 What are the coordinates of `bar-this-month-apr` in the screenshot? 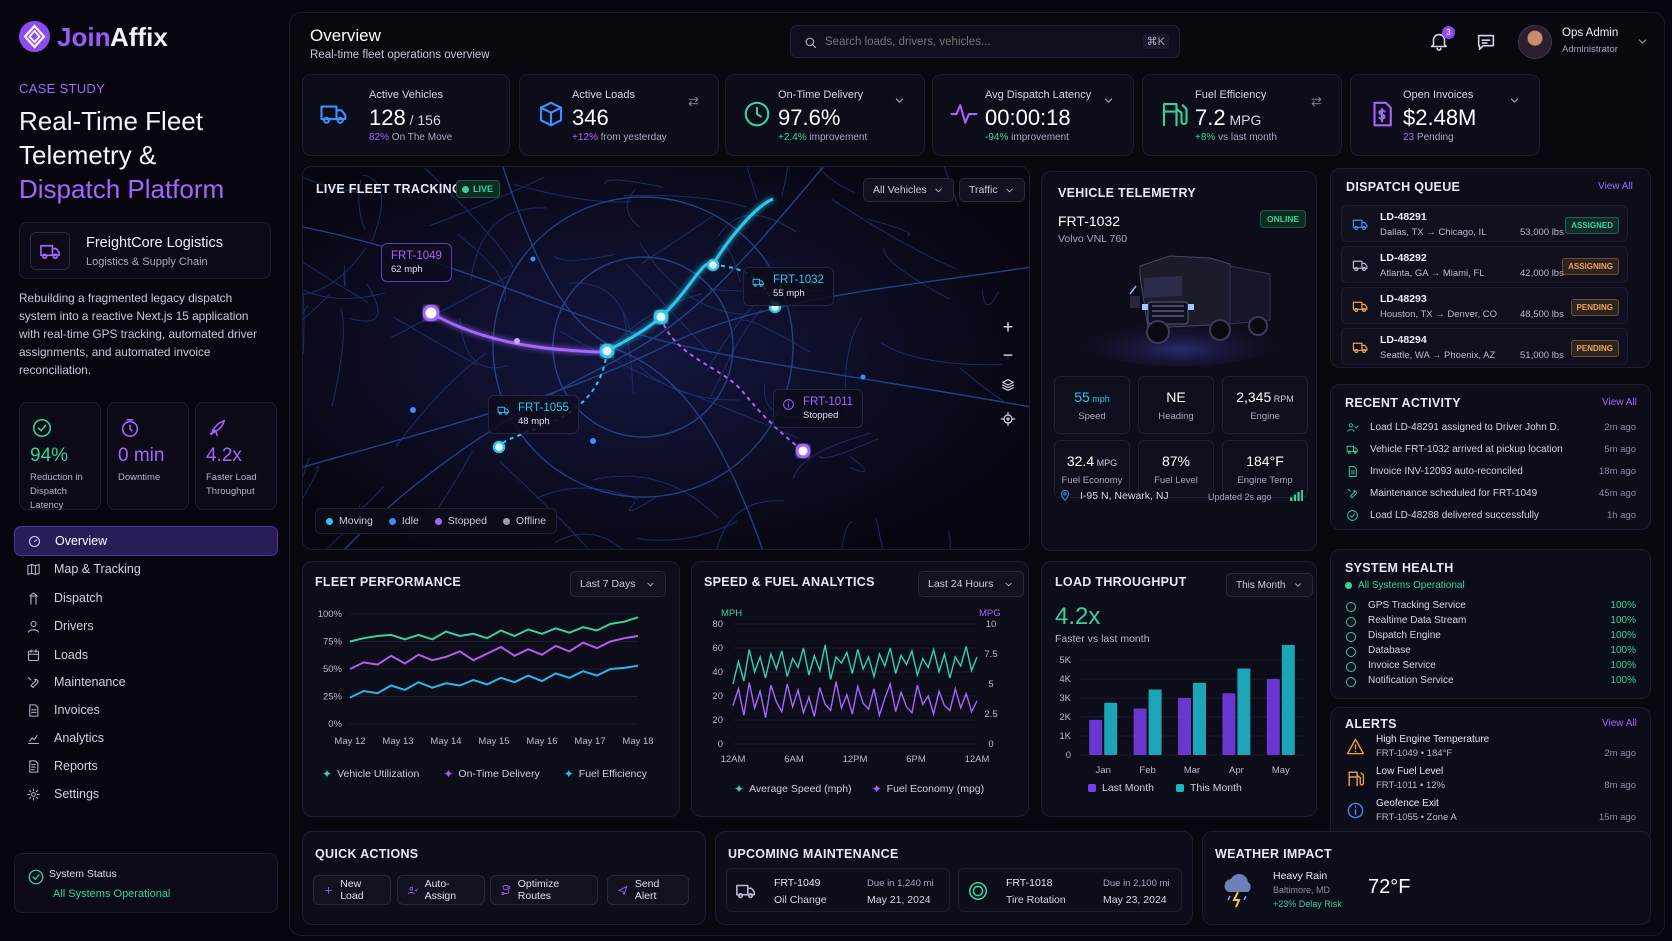 It's located at (1244, 711).